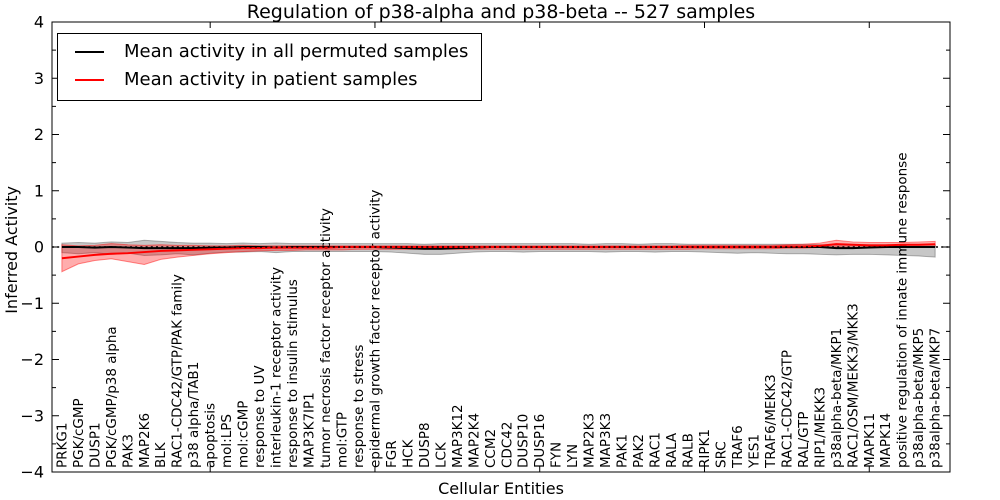 Image resolution: width=1000 pixels, height=500 pixels. I want to click on legend-item-permuted: Mean activity in all permuted samples, so click(266, 52).